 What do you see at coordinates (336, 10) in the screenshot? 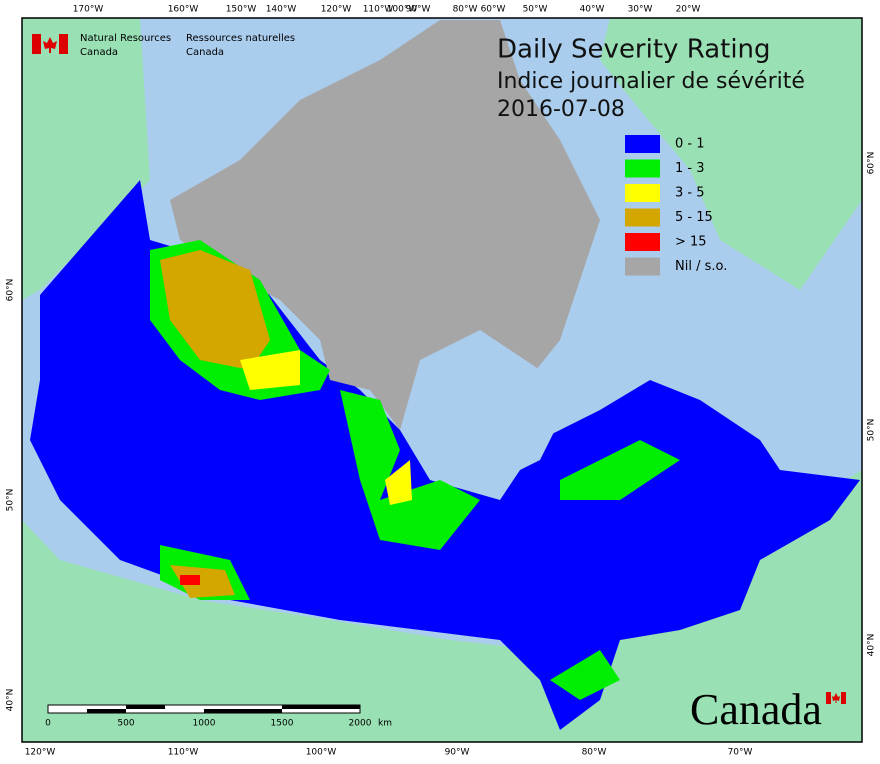
I see `graticule-label-top: 120°W` at bounding box center [336, 10].